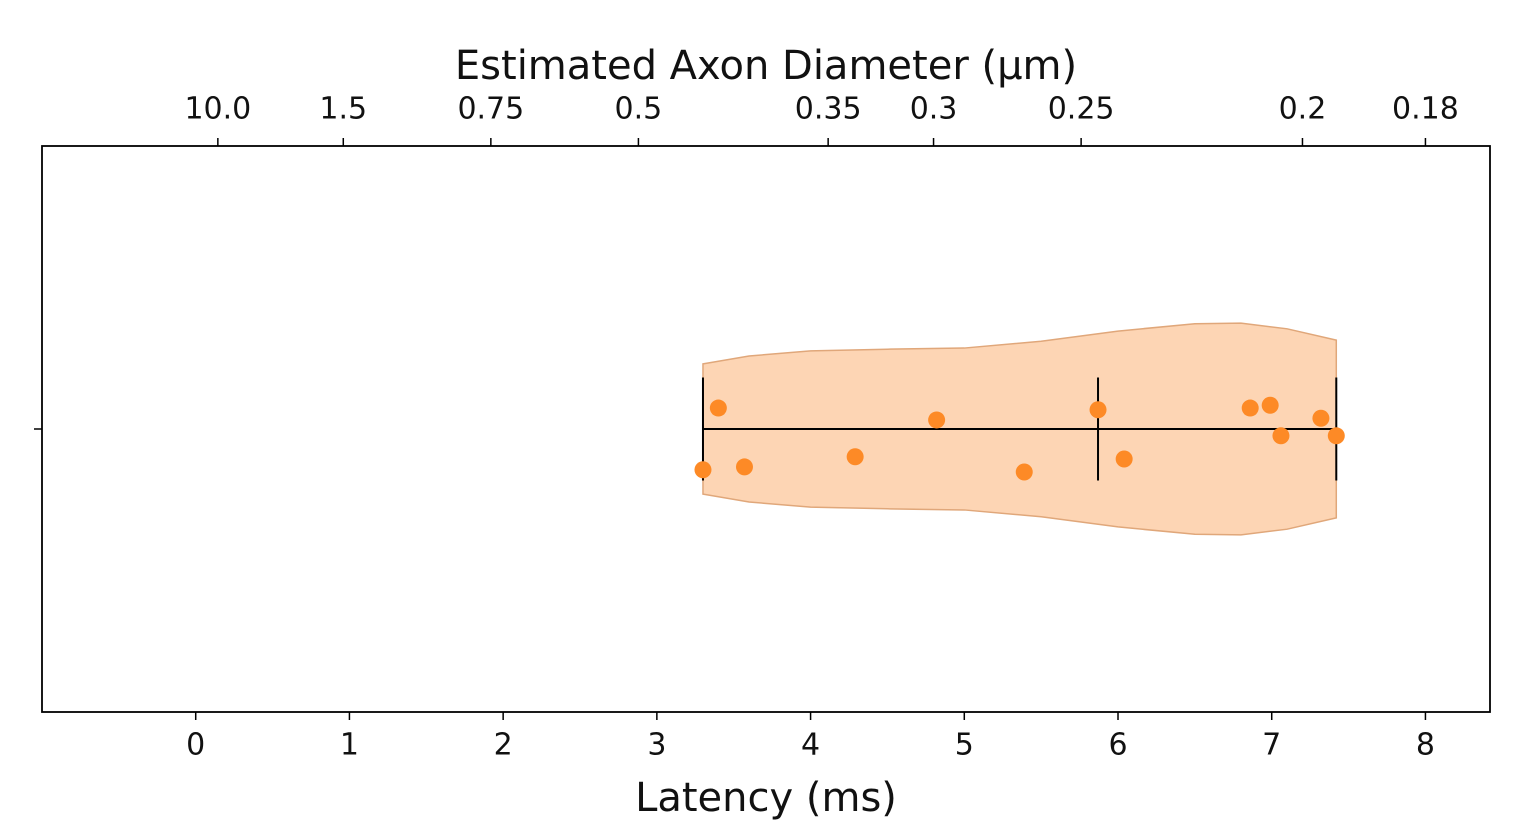 This screenshot has width=1522, height=840. What do you see at coordinates (656, 745) in the screenshot?
I see `x-tick-label: 3` at bounding box center [656, 745].